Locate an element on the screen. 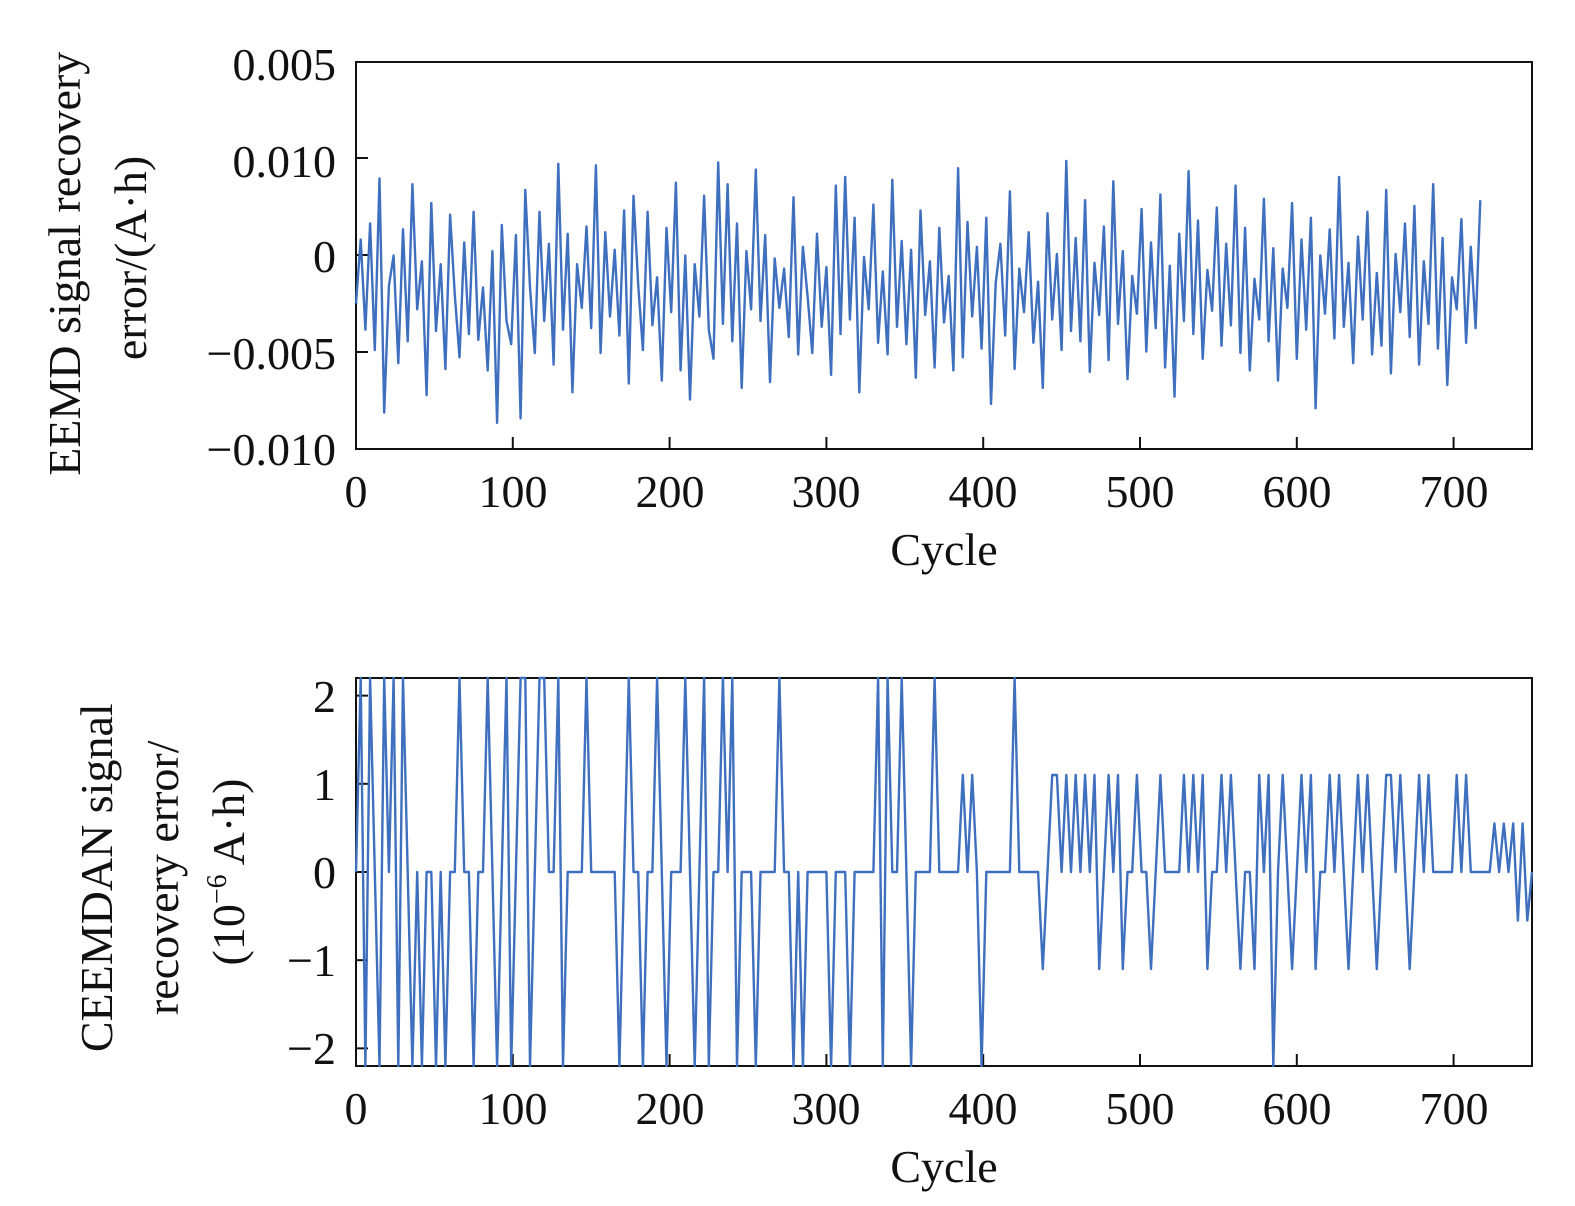 Image resolution: width=1575 pixels, height=1206 pixels. xaxis-title-eemd: Cycle is located at coordinates (943, 549).